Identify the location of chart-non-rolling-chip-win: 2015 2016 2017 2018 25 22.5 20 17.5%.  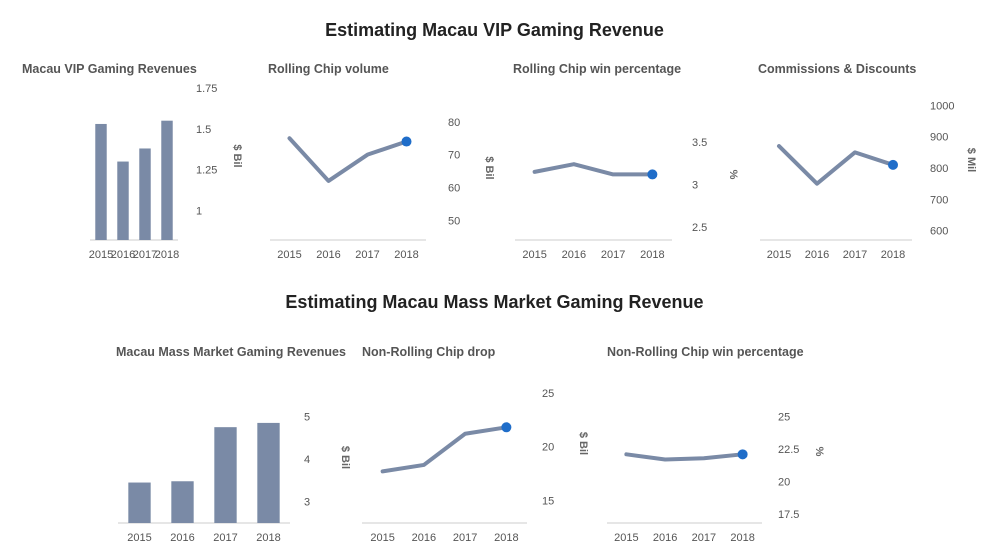
(716, 478).